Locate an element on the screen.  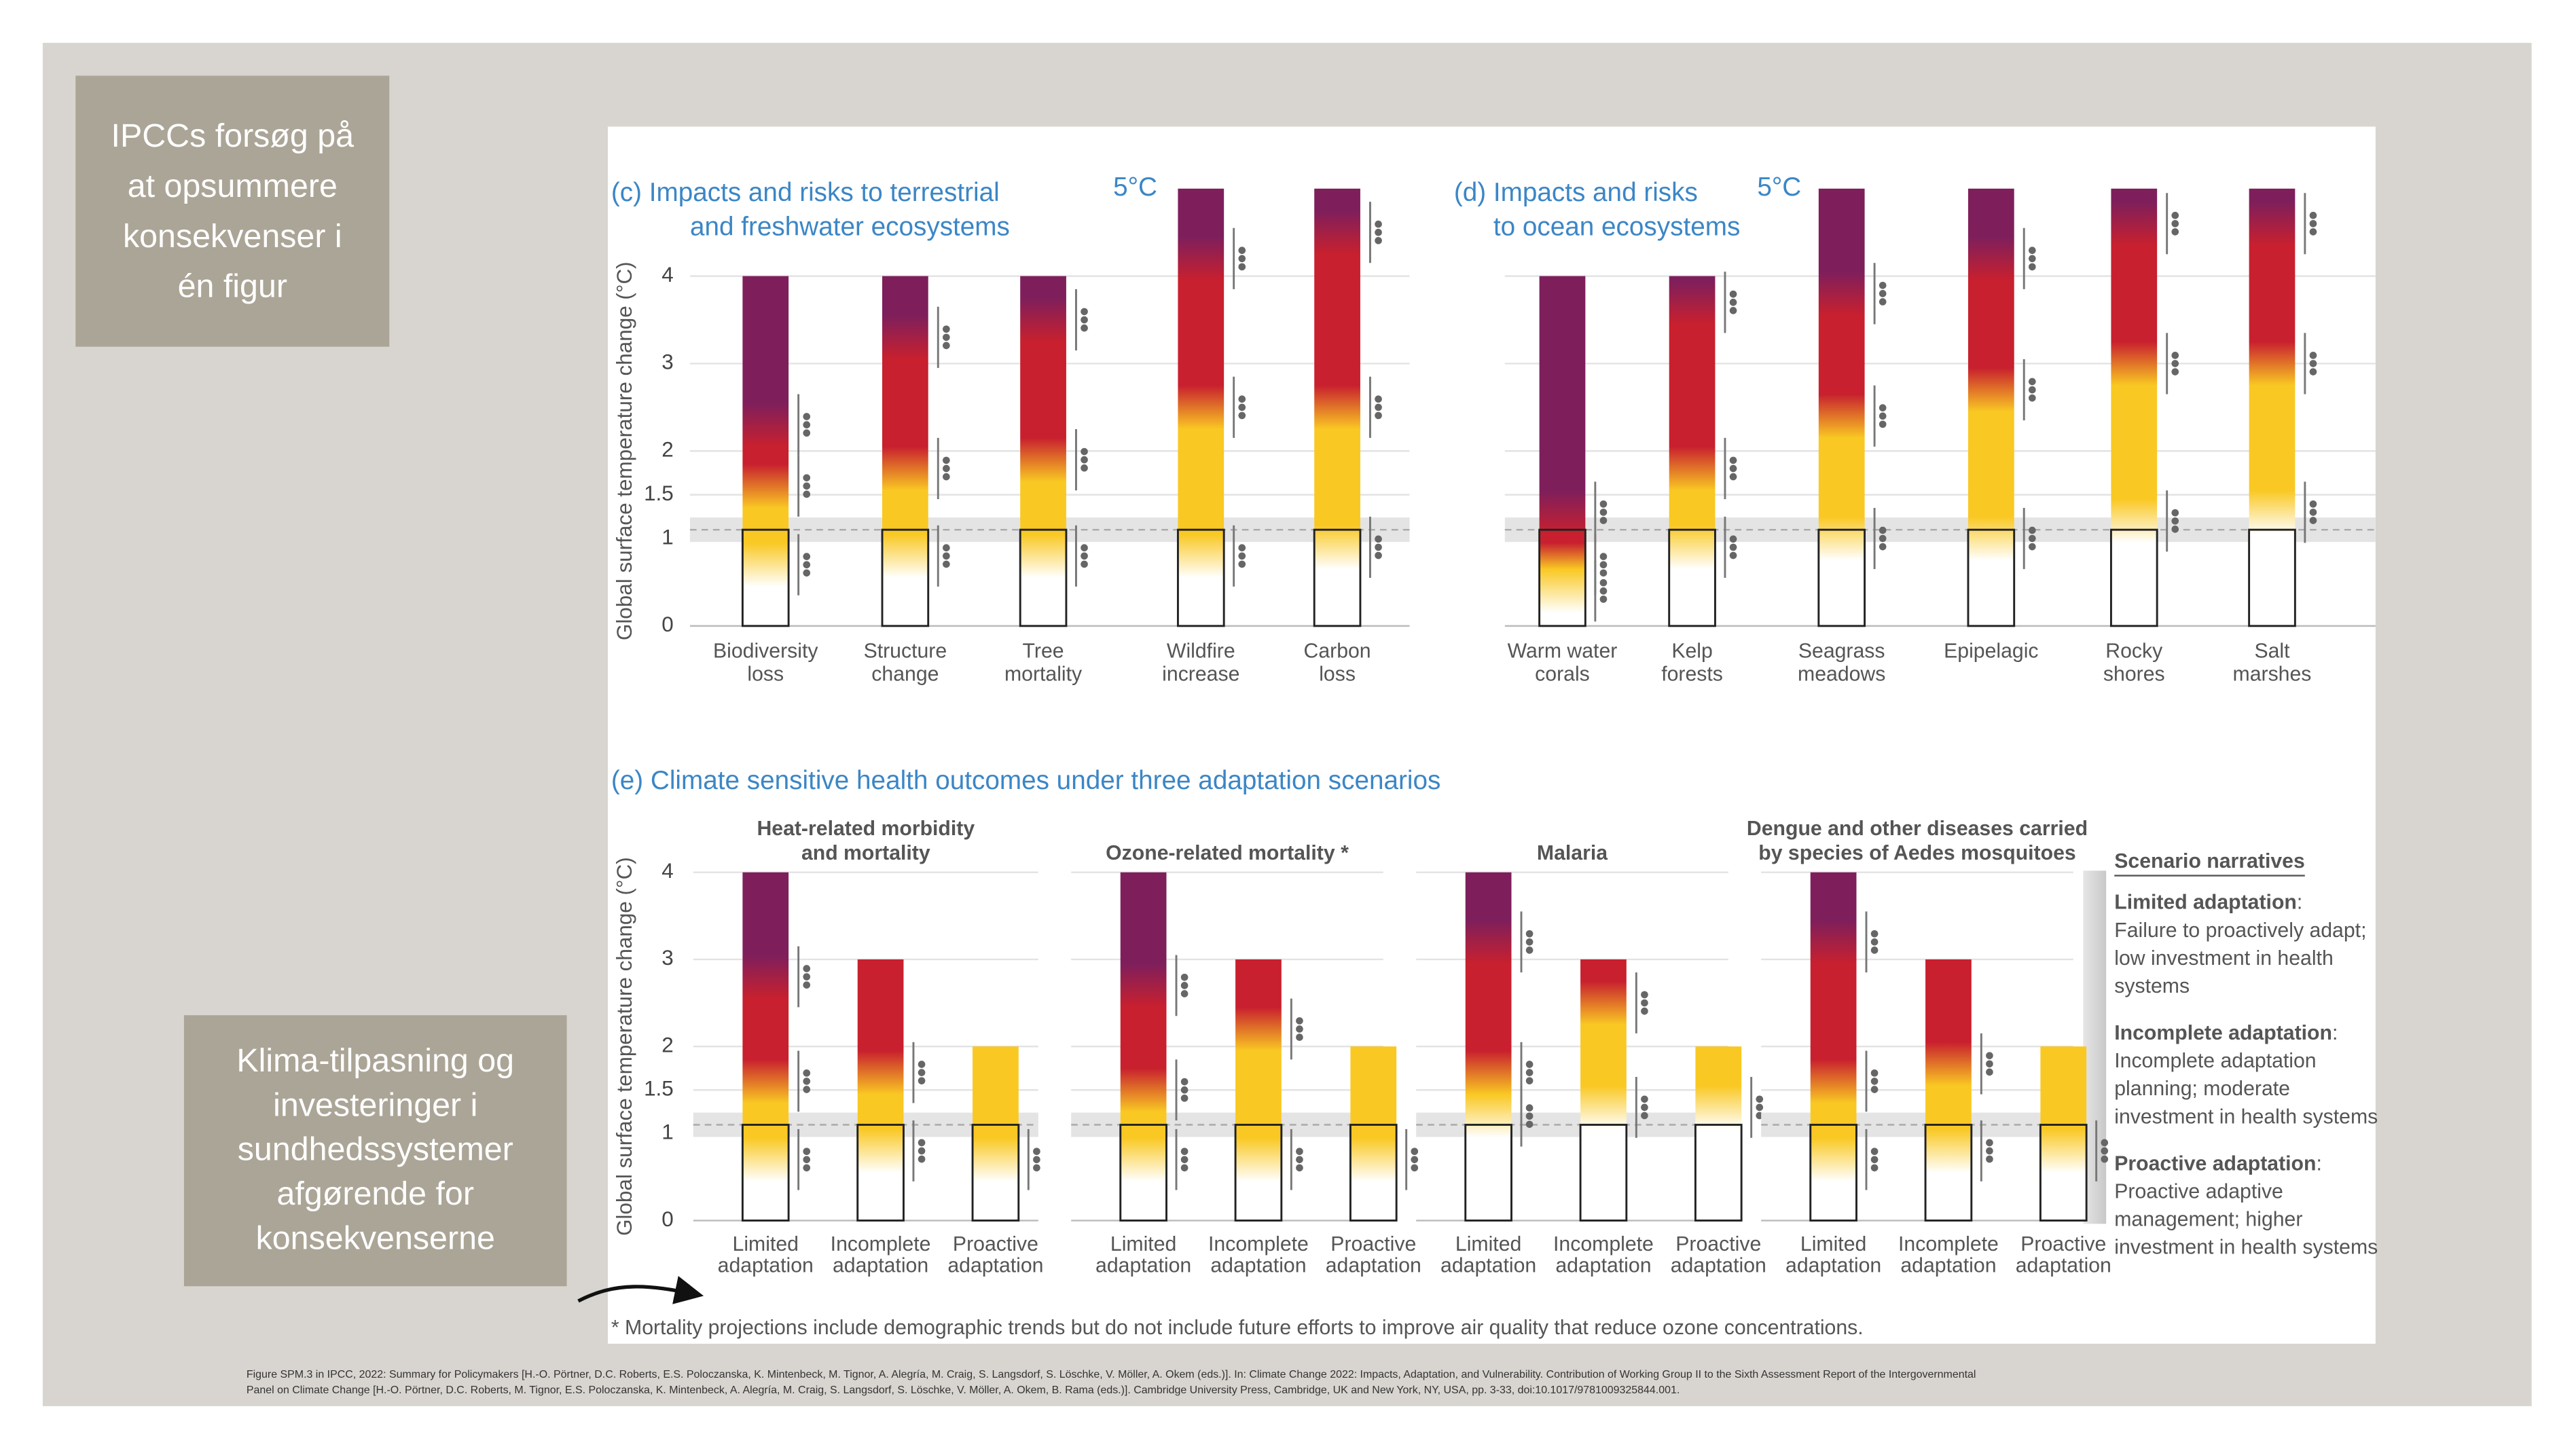
y-tick-label: 4 is located at coordinates (667, 871).